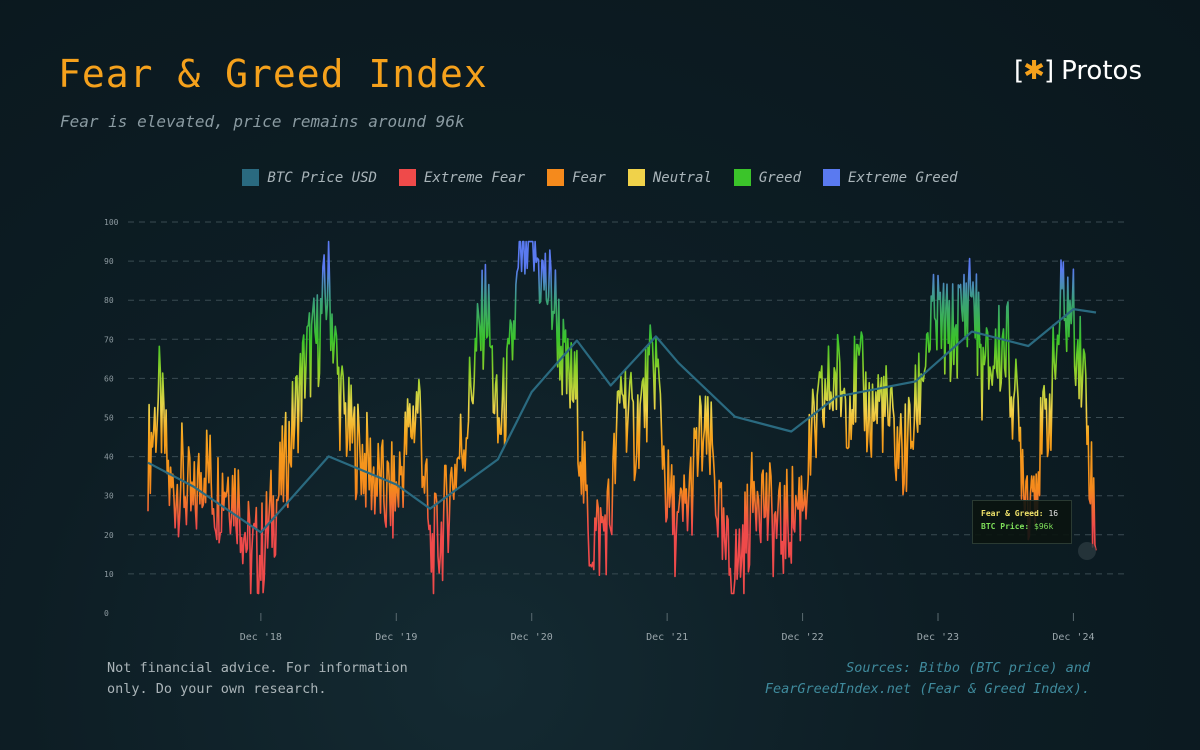 Image resolution: width=1200 pixels, height=750 pixels. I want to click on x-tick-label: Dec '22, so click(802, 637).